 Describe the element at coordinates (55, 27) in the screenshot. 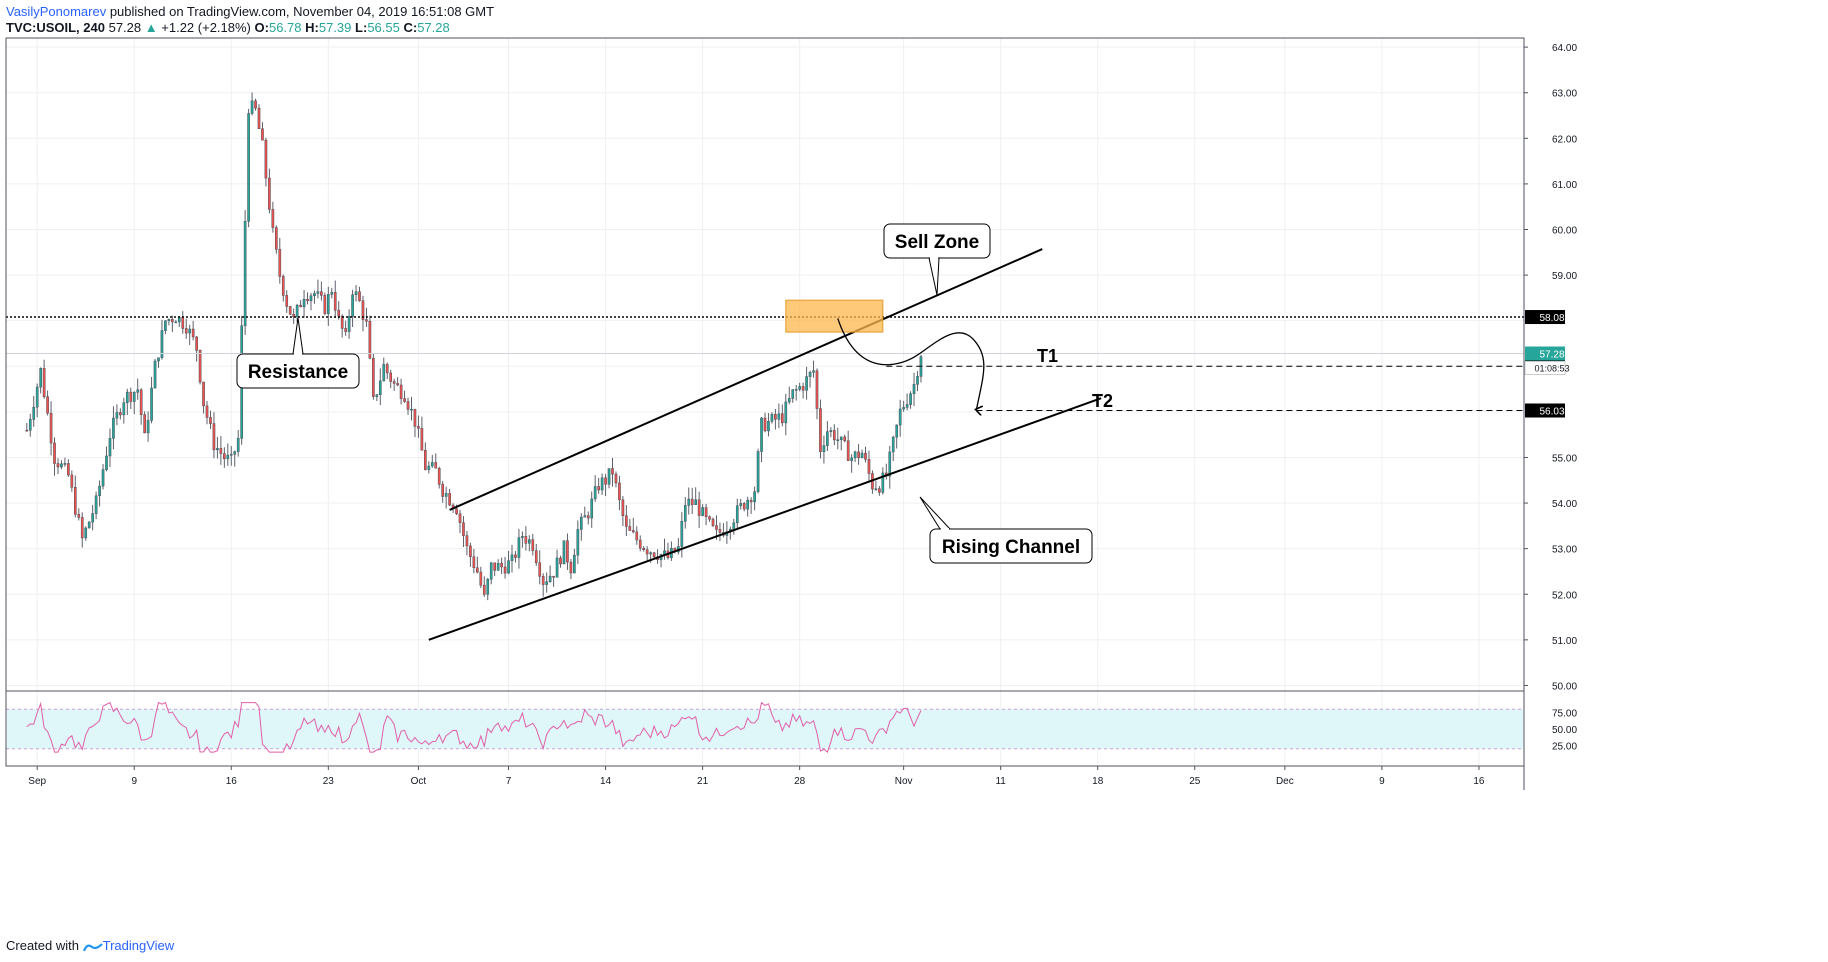

I see `symbol-interval: TVC:USOIL, 240` at that location.